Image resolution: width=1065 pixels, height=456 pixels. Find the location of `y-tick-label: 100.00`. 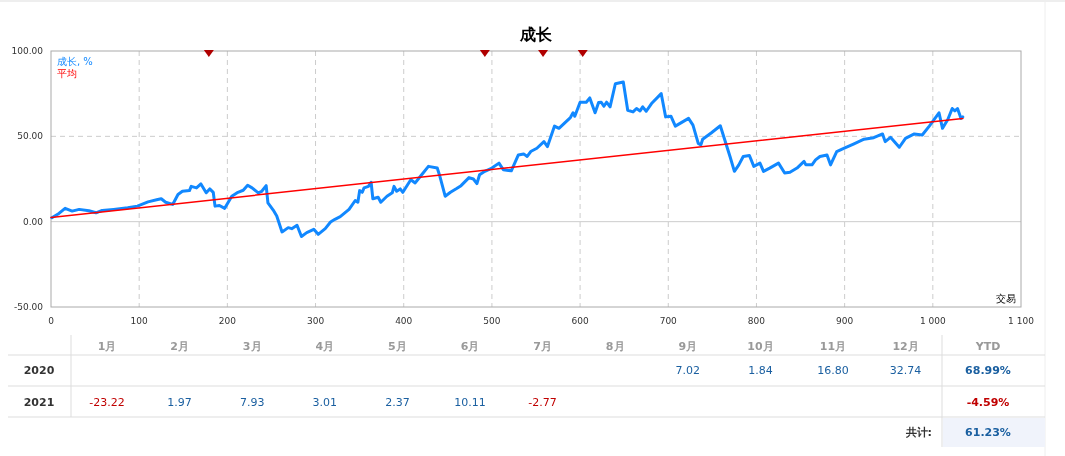

y-tick-label: 100.00 is located at coordinates (27, 51).